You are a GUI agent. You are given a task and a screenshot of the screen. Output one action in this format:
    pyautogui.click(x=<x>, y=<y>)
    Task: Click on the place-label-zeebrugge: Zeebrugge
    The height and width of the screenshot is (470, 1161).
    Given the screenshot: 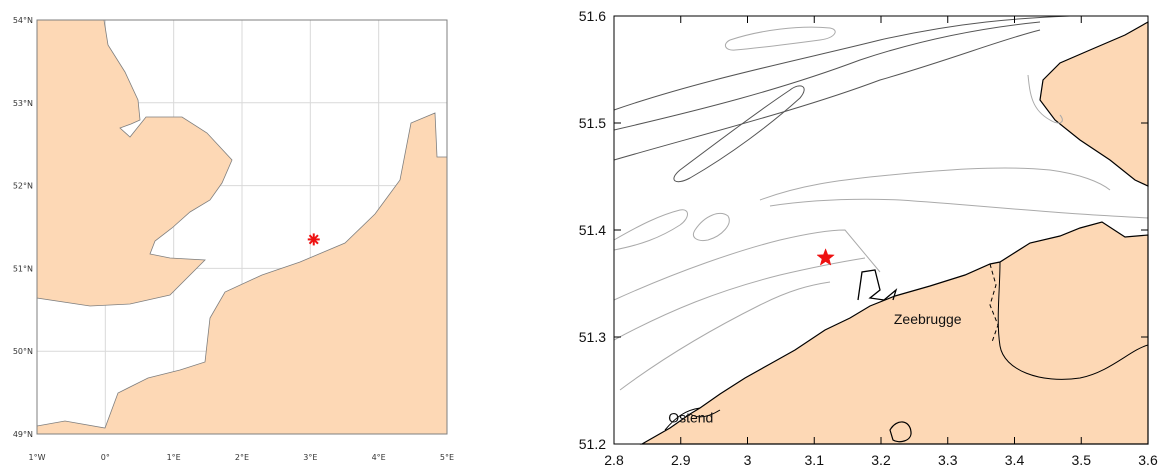 What is the action you would take?
    pyautogui.click(x=928, y=319)
    